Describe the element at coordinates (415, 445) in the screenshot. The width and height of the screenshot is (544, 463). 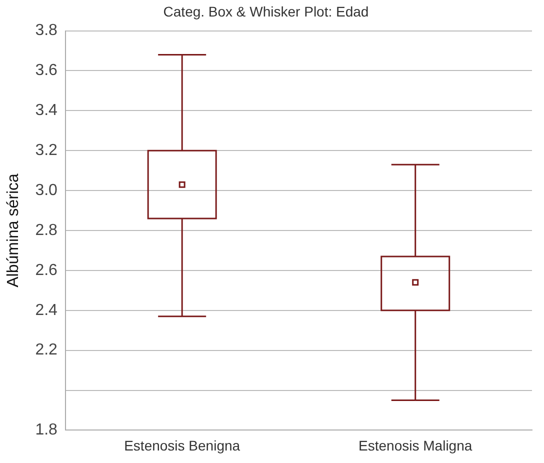
I see `x-tick-label: Estenosis Maligna` at that location.